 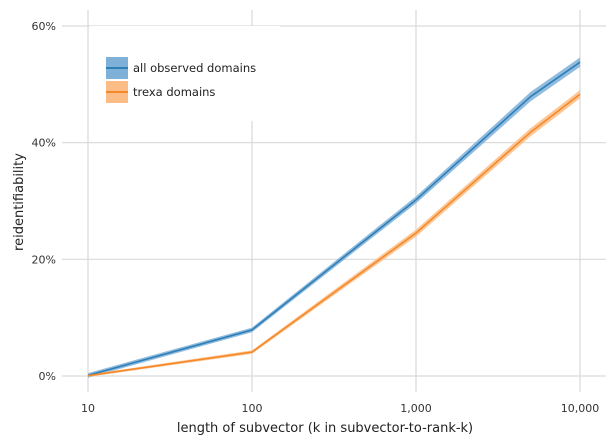 I want to click on legend-label-1: trexa domains, so click(x=174, y=92).